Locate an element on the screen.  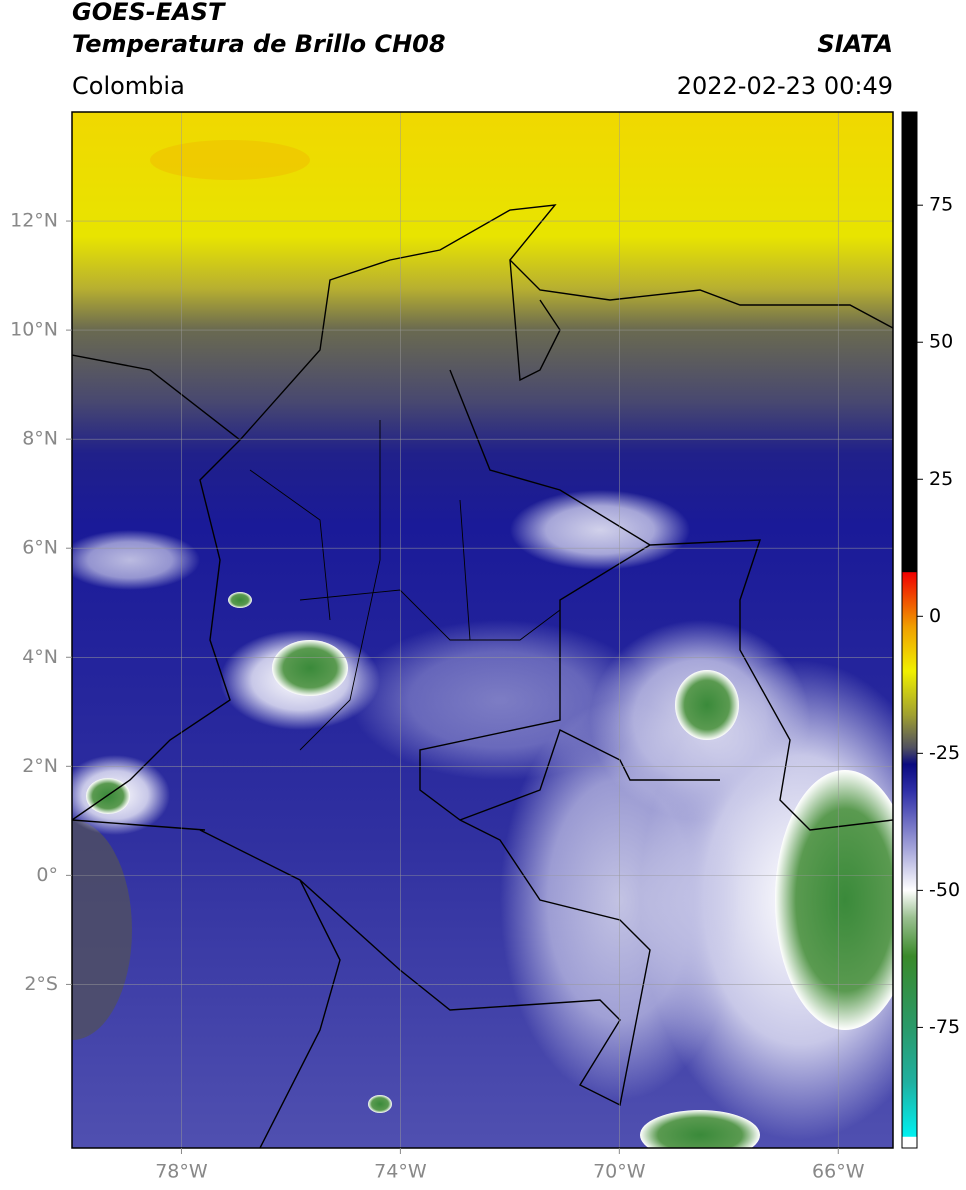
colorbar-tick-label: -50 is located at coordinates (944, 890).